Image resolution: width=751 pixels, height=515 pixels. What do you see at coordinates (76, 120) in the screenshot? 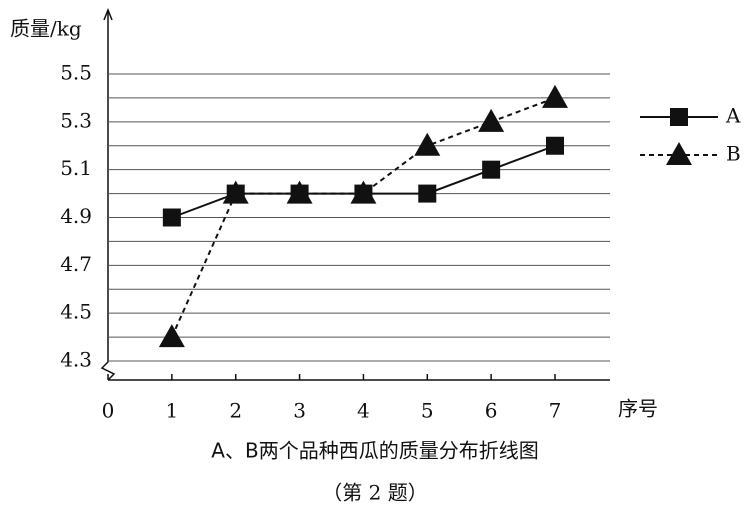
I see `y-tick-label: 5.3` at bounding box center [76, 120].